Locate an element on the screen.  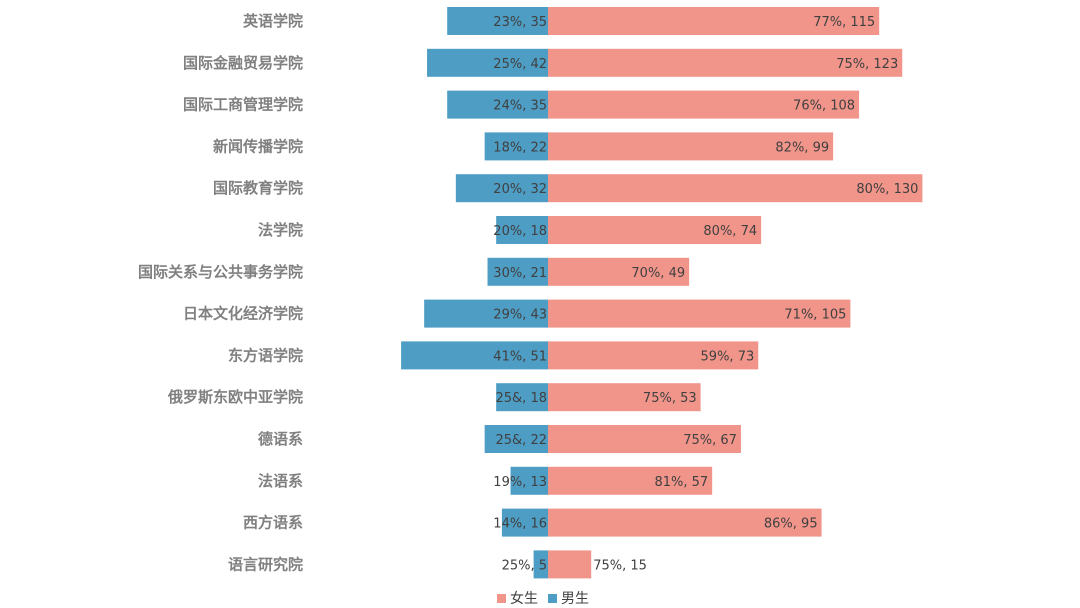
category-label: 西方语系 is located at coordinates (273, 523).